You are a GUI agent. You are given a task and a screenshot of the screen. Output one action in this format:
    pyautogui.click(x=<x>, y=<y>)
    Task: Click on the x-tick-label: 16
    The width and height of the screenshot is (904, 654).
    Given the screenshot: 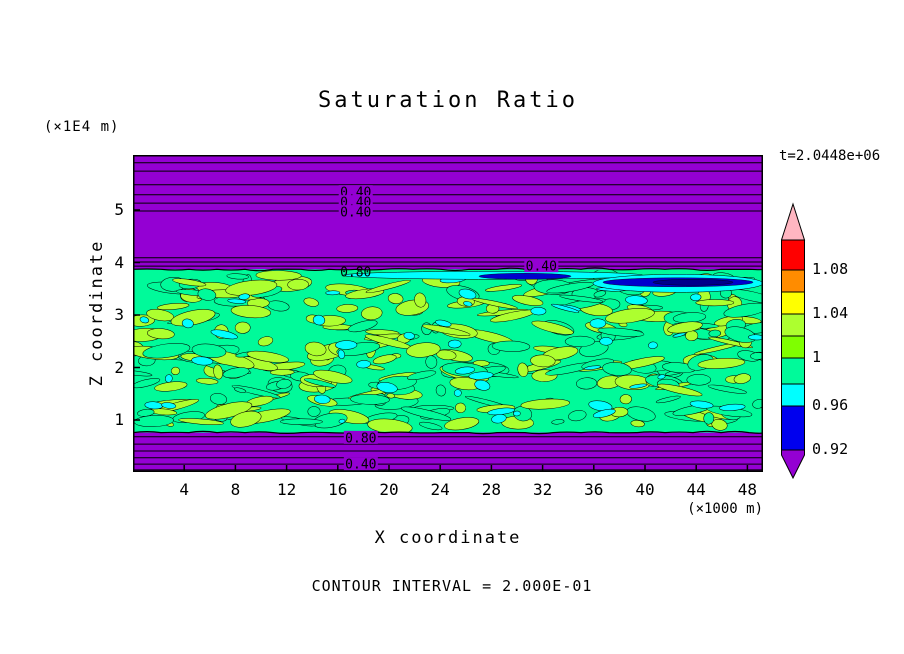 What is the action you would take?
    pyautogui.click(x=338, y=489)
    